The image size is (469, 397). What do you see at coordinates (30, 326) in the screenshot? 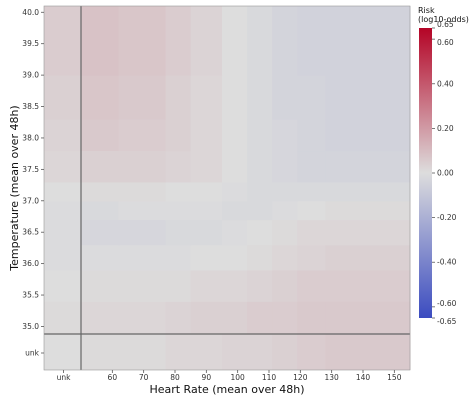
I see `y-tick-label: 35.0` at bounding box center [30, 326].